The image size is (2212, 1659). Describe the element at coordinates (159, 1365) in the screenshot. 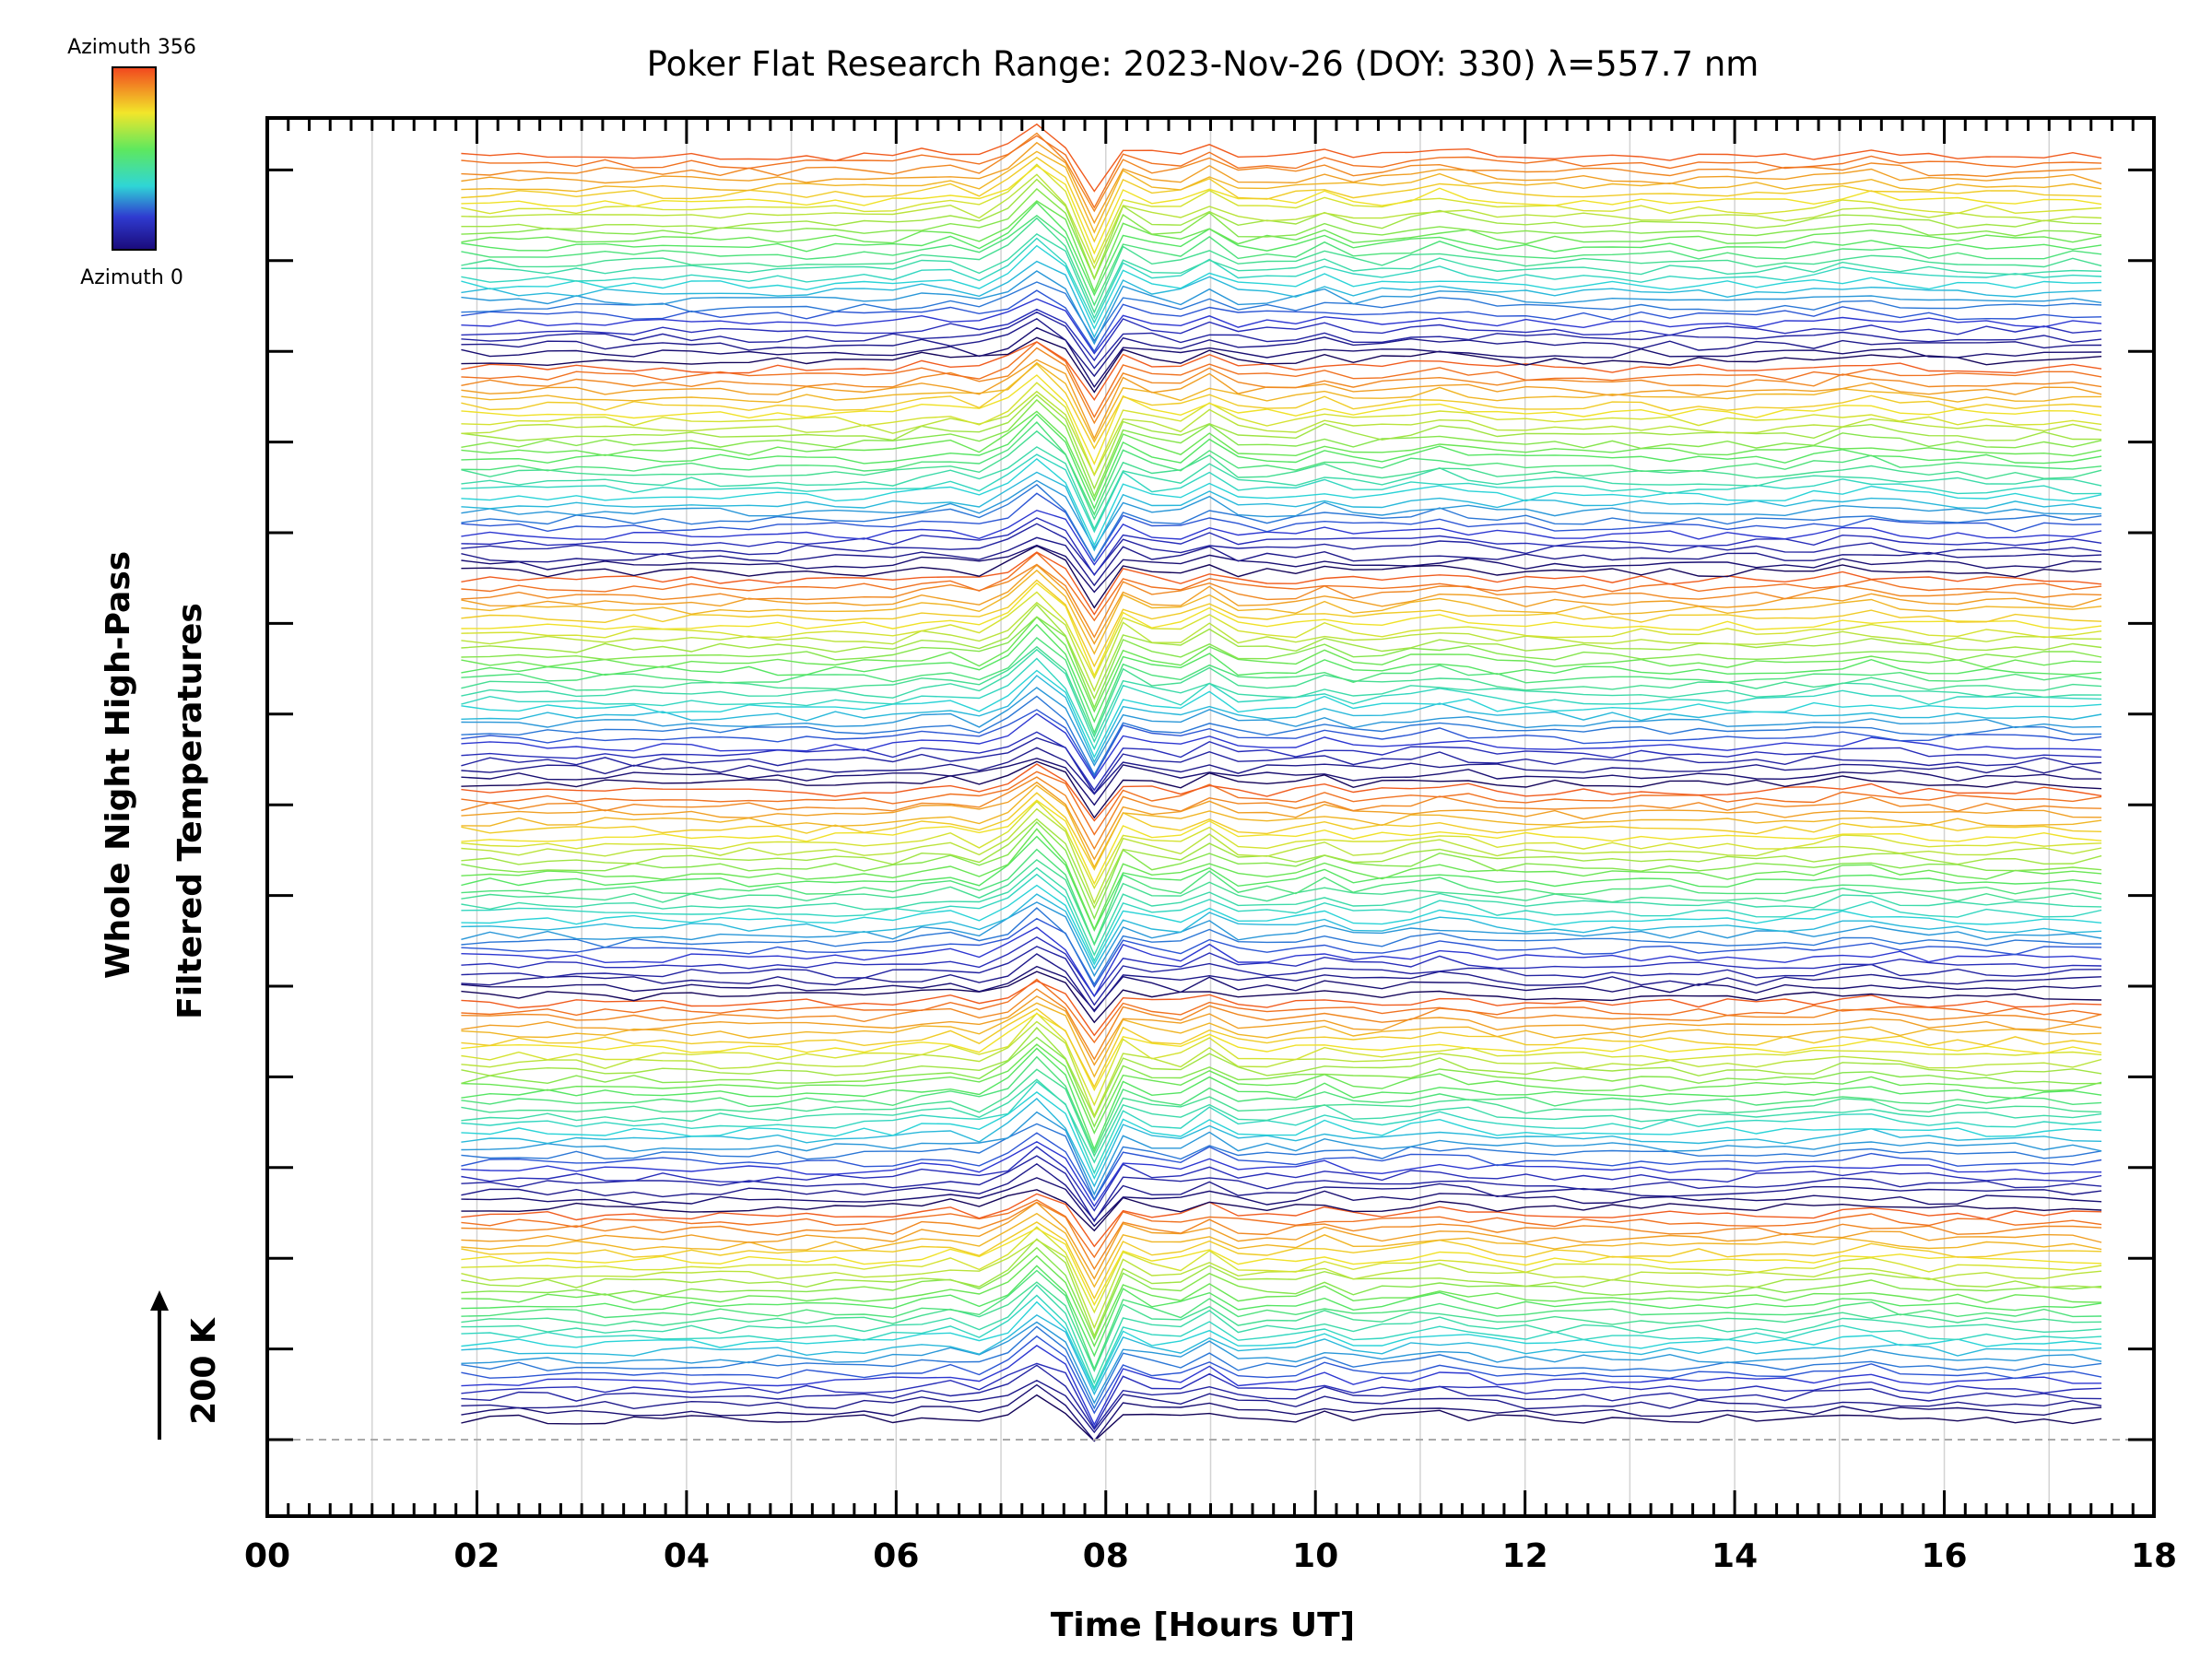

I see `scale-arrow` at that location.